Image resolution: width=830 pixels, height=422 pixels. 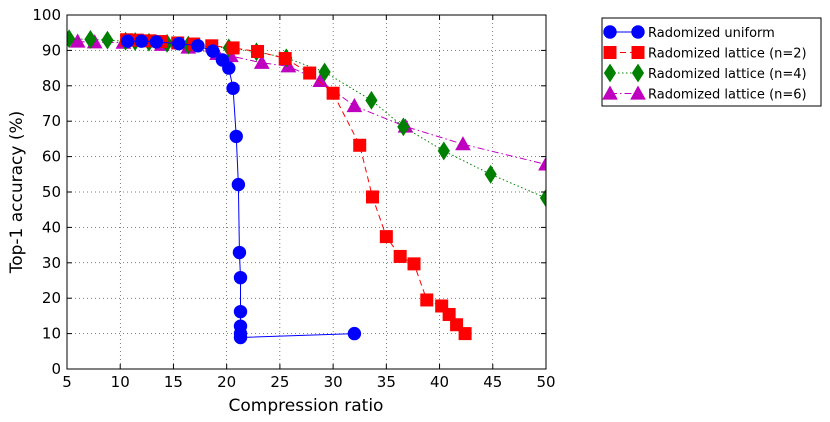 What do you see at coordinates (17, 193) in the screenshot?
I see `y-axis-label: Top-1 accuracy (%)` at bounding box center [17, 193].